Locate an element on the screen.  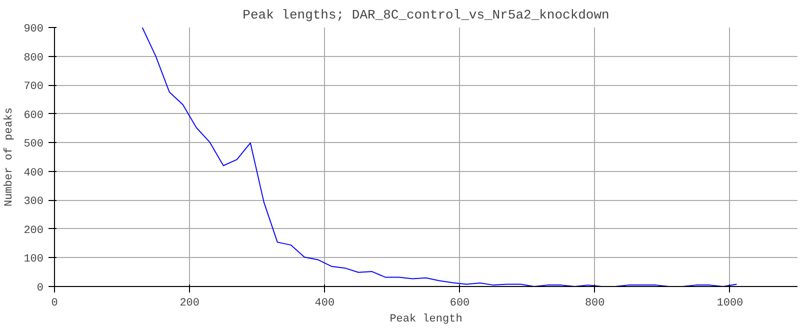
x-tick-label: 200 is located at coordinates (190, 304).